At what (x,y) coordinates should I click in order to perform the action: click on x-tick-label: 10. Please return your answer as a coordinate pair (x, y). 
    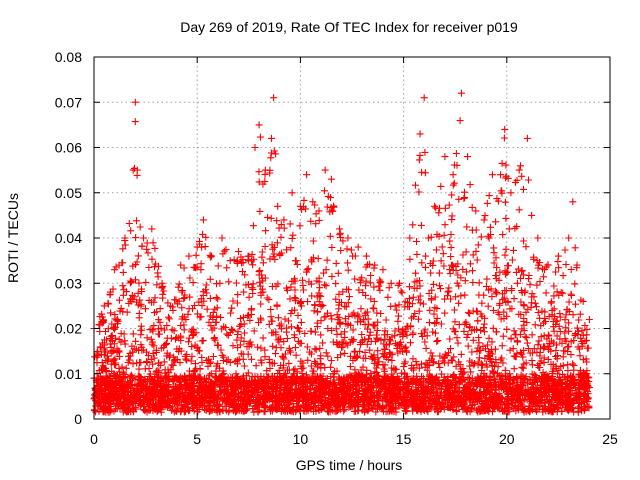
    Looking at the image, I should click on (301, 439).